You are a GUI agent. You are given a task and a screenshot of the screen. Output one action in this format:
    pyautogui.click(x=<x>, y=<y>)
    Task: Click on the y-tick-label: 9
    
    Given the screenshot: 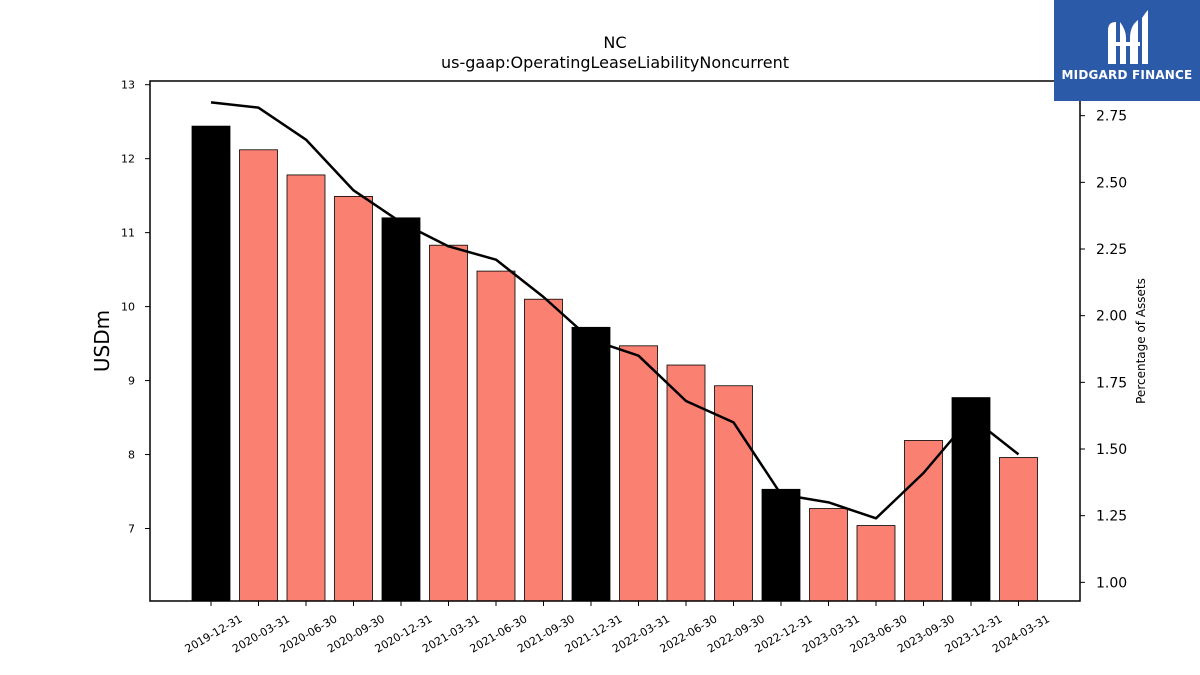 What is the action you would take?
    pyautogui.click(x=131, y=381)
    